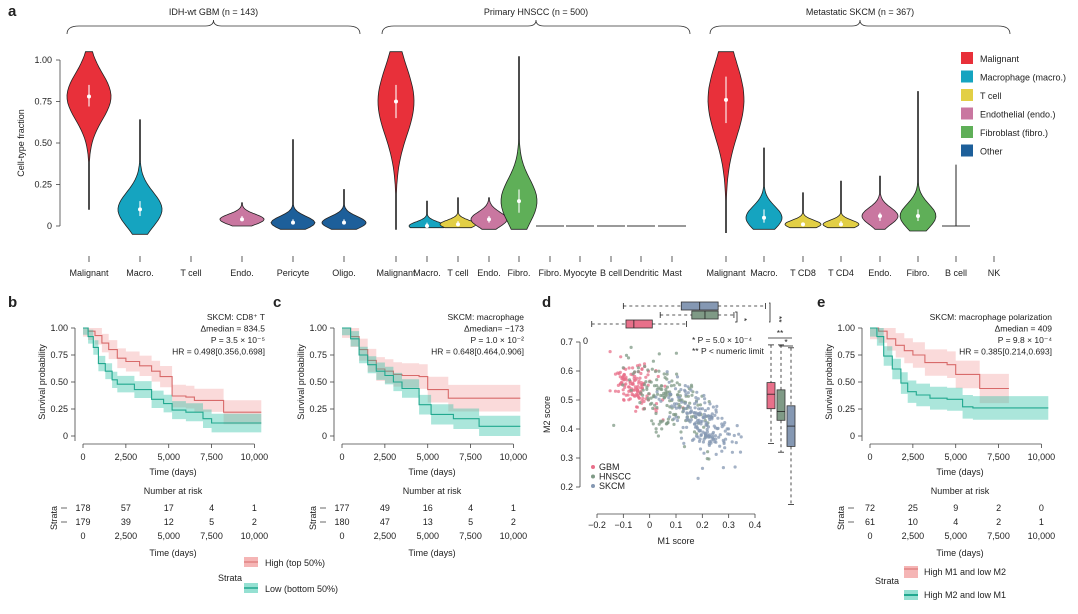 The width and height of the screenshot is (1078, 614). Describe the element at coordinates (959, 472) in the screenshot. I see `x-axis-label: Time (days)` at that location.